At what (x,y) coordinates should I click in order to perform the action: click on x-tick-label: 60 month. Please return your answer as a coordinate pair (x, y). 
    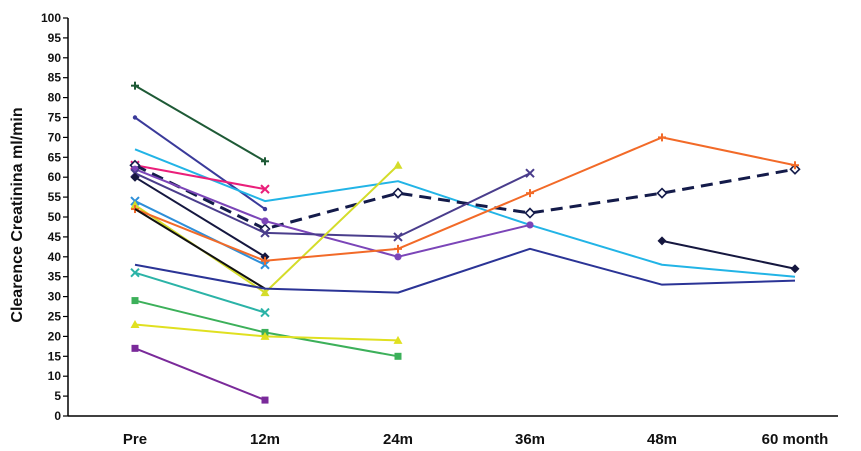
    Looking at the image, I should click on (795, 439).